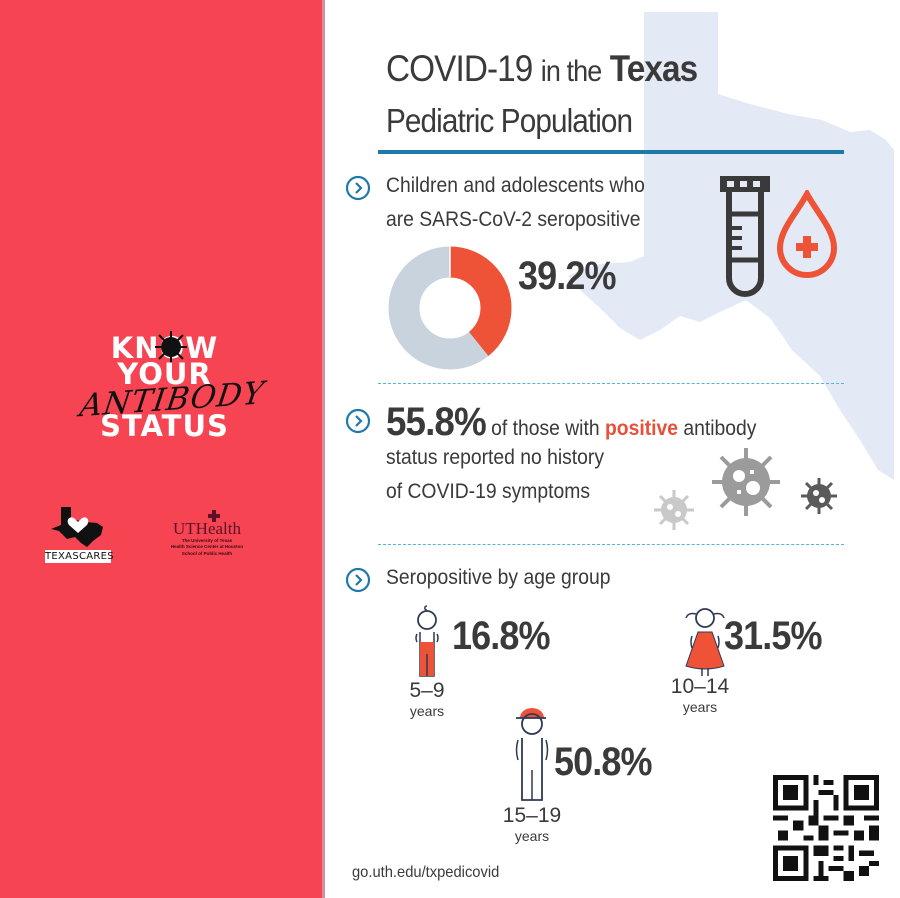 Image resolution: width=900 pixels, height=898 pixels. Describe the element at coordinates (427, 641) in the screenshot. I see `child-figure-icon` at that location.